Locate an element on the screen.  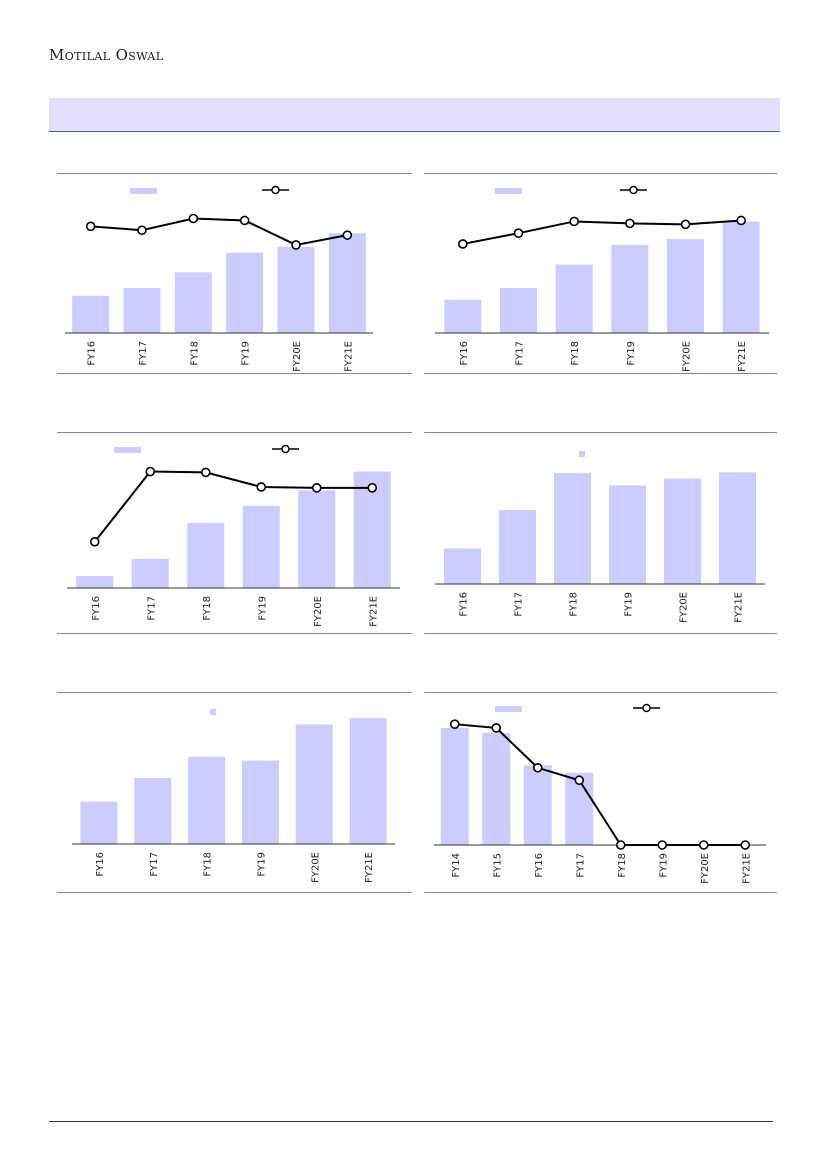
section-header-band is located at coordinates (414, 115).